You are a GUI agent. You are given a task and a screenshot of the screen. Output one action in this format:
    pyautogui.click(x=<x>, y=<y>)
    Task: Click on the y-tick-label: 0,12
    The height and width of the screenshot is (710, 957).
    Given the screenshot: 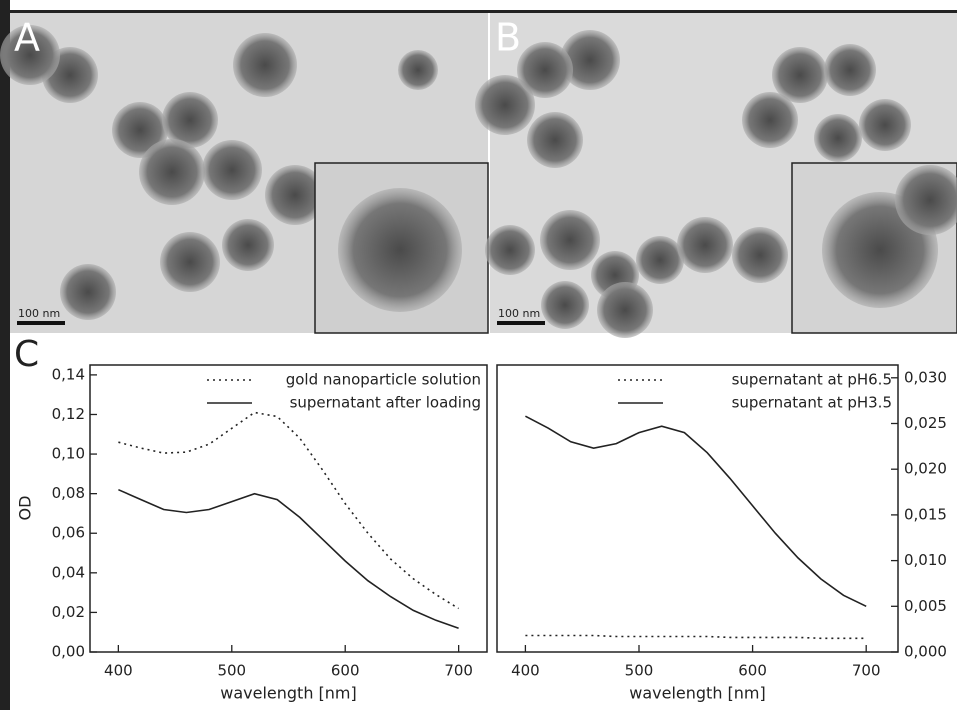 What is the action you would take?
    pyautogui.click(x=68, y=414)
    